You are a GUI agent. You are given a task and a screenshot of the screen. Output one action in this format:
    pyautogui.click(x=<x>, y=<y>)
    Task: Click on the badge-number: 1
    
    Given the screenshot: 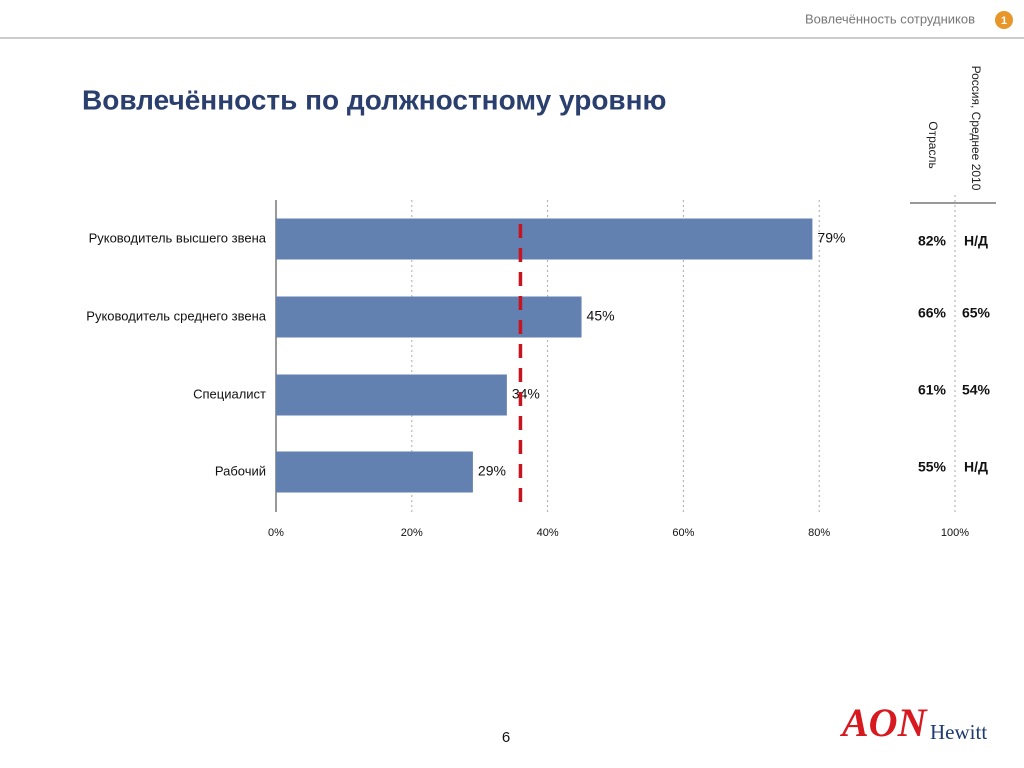 What is the action you would take?
    pyautogui.click(x=1004, y=21)
    